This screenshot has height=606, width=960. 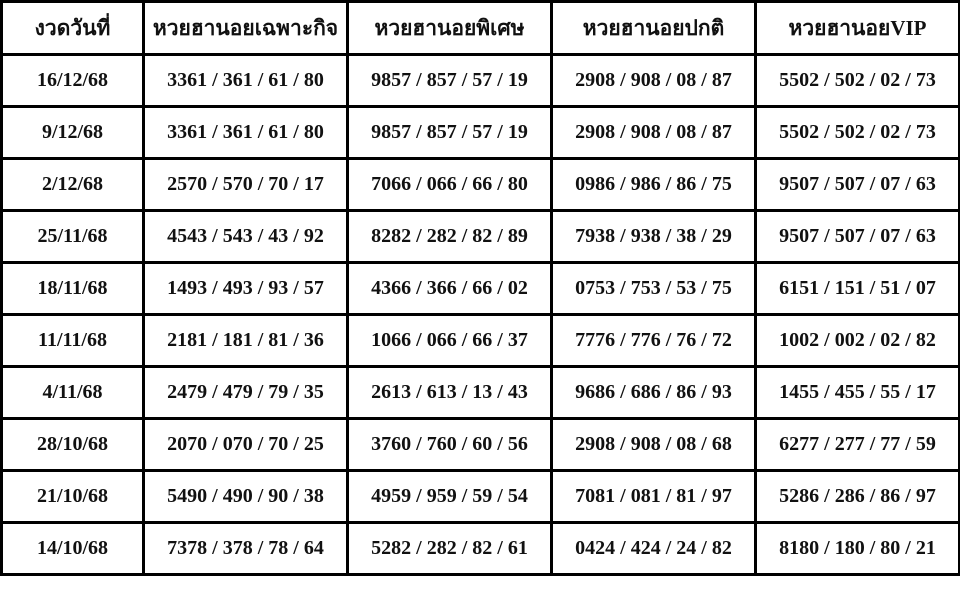 What do you see at coordinates (72, 28) in the screenshot?
I see `column-header-date: งวดวันที่` at bounding box center [72, 28].